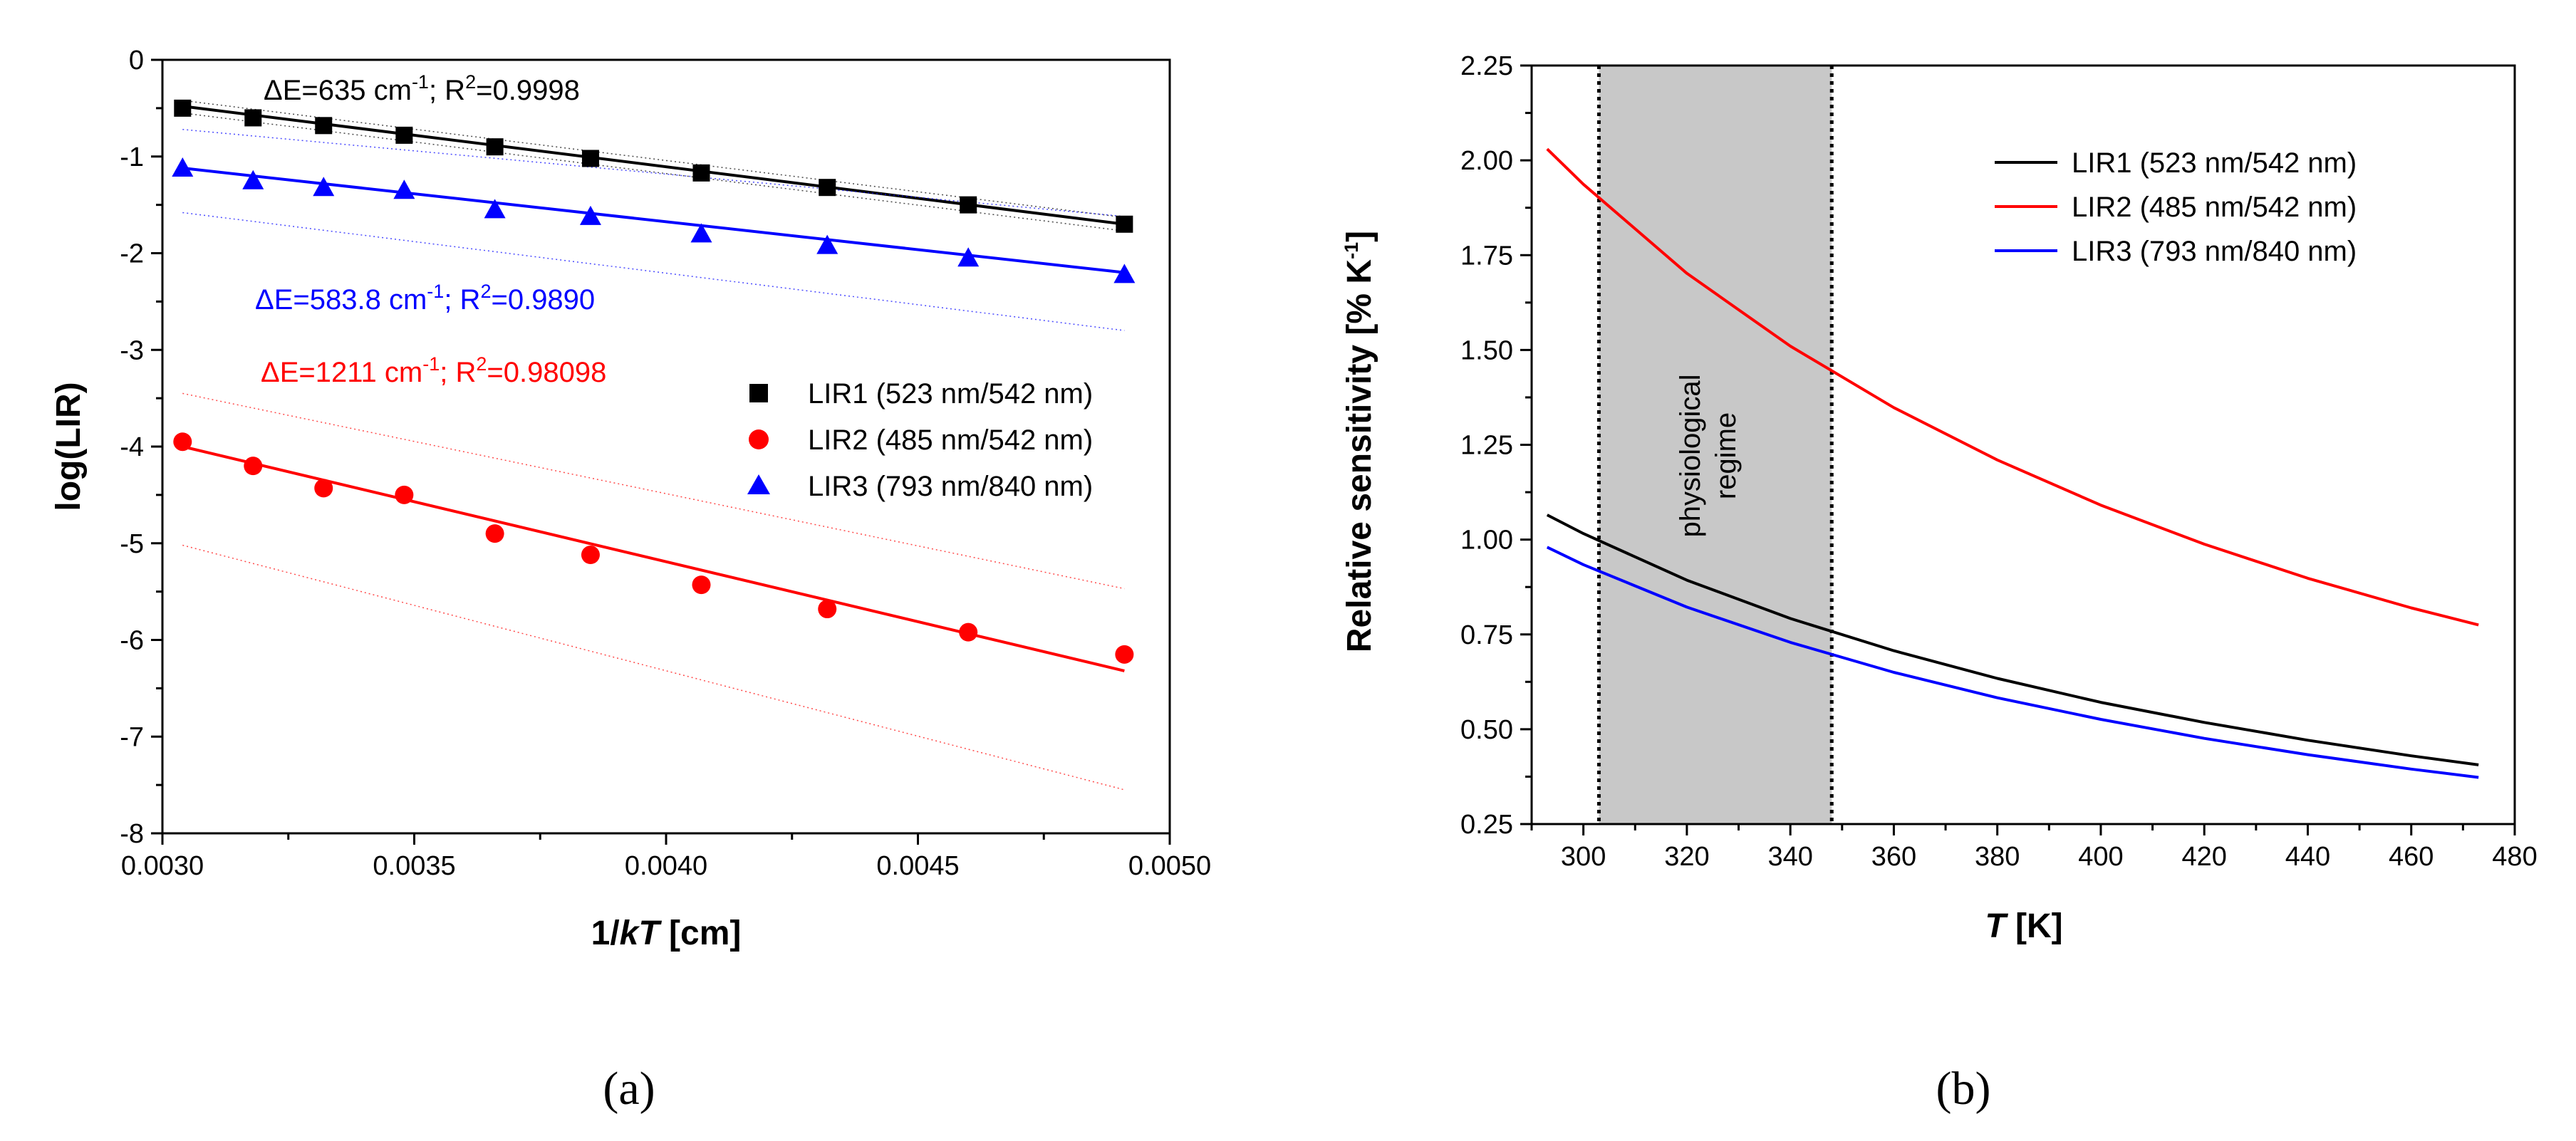 The height and width of the screenshot is (1141, 2576). What do you see at coordinates (666, 933) in the screenshot?
I see `panel-a-x-axis-title: 1/kT [cm]` at bounding box center [666, 933].